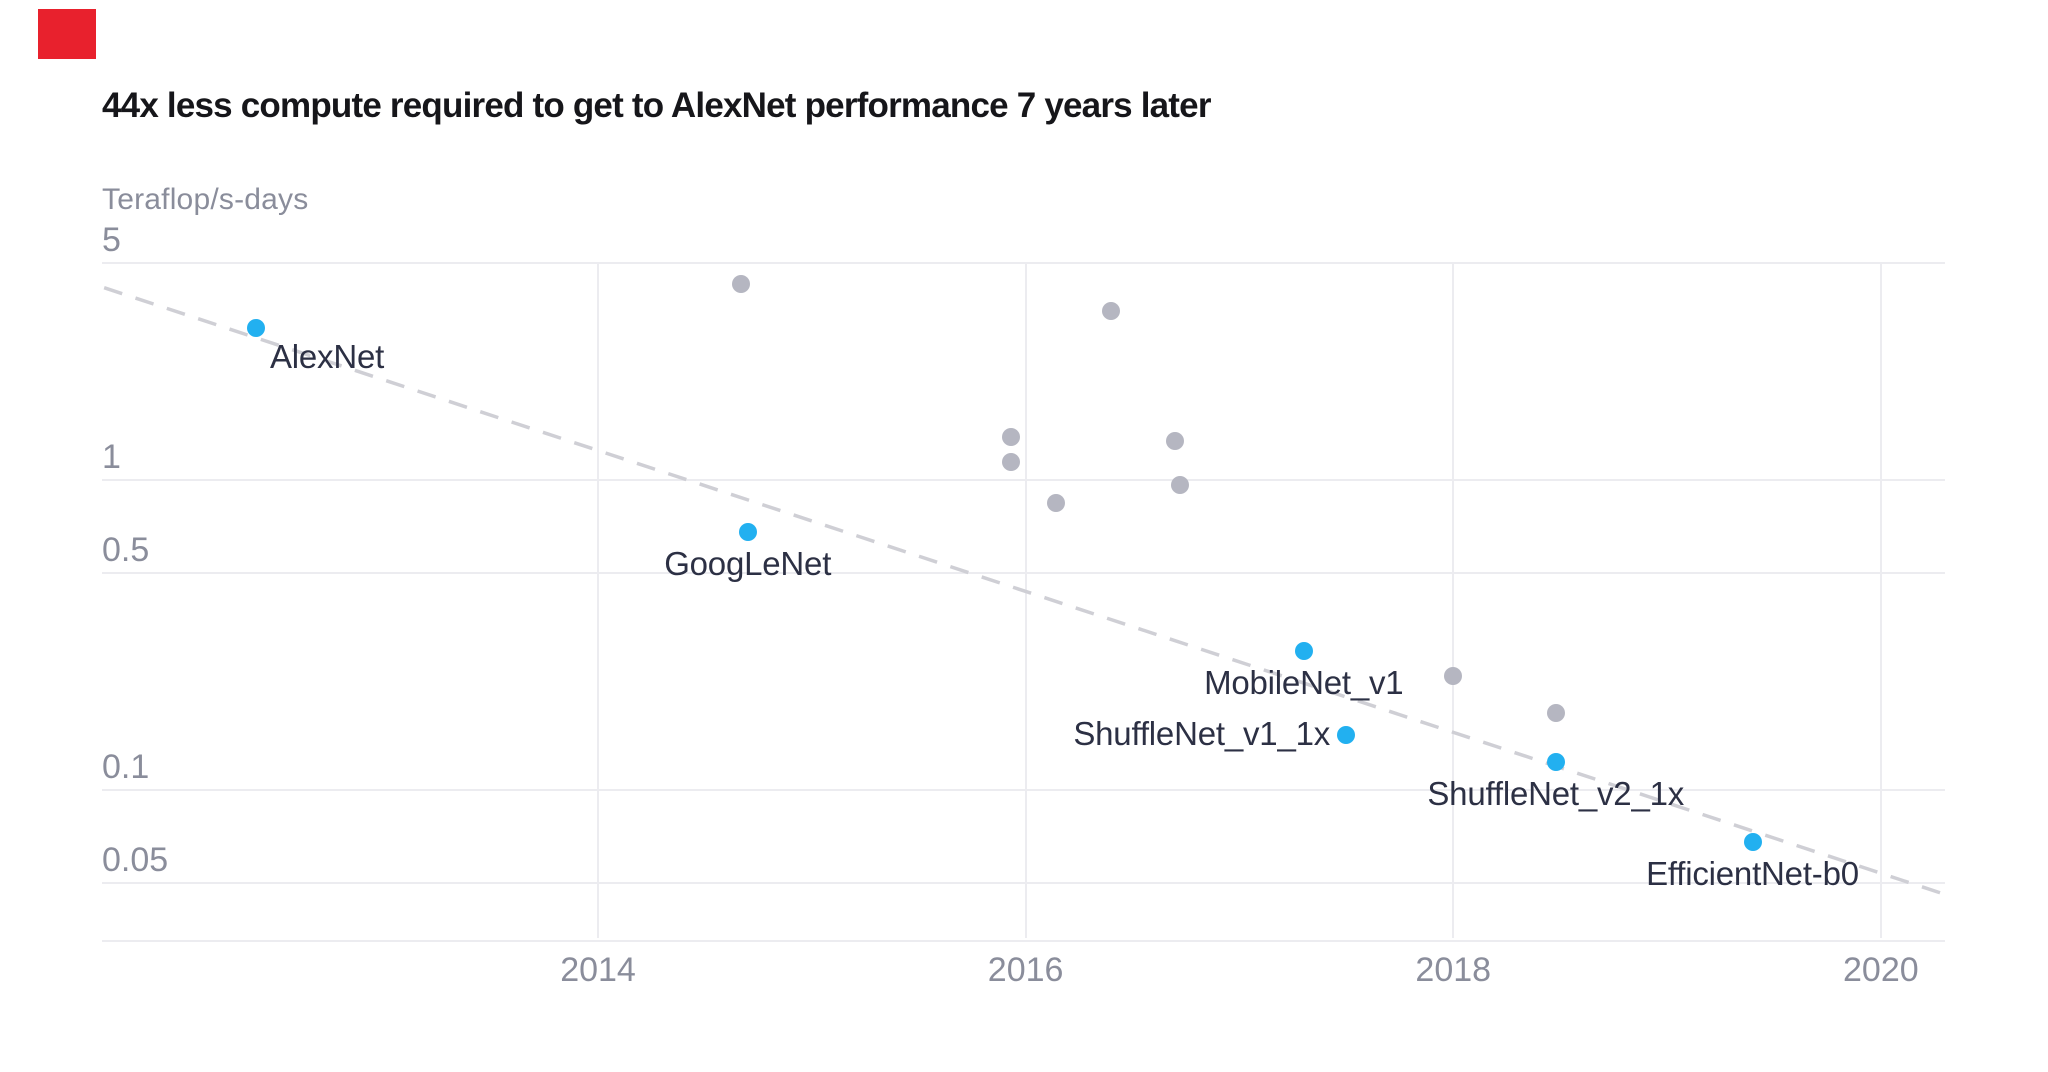  Describe the element at coordinates (255, 327) in the screenshot. I see `data-point-AlexNet` at that location.